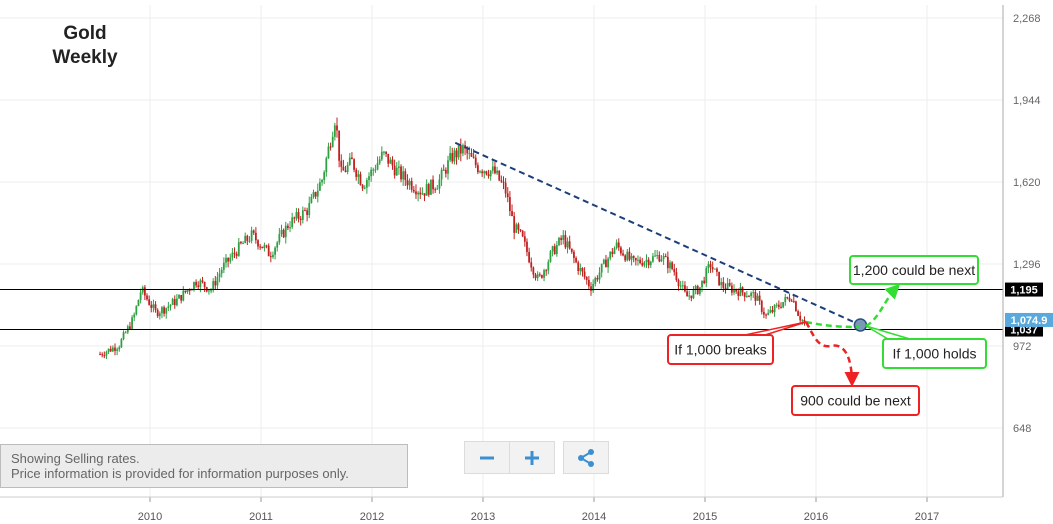 The height and width of the screenshot is (524, 1053). What do you see at coordinates (926, 347) in the screenshot?
I see `callout-1000-holds: If 1,000 holds` at bounding box center [926, 347].